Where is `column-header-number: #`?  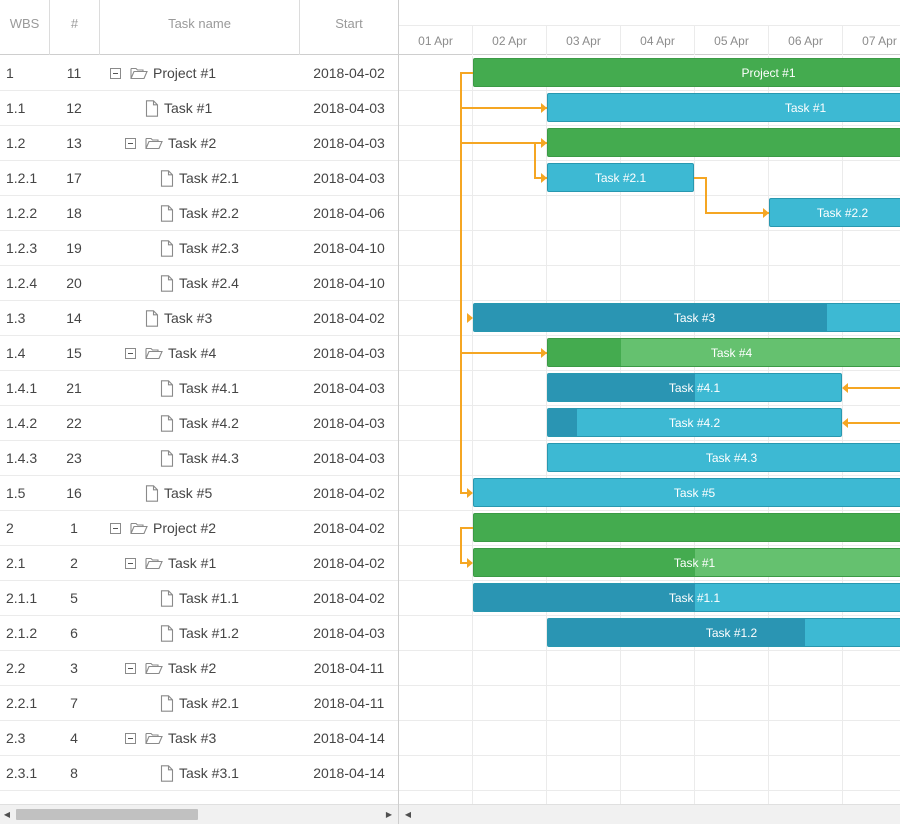
column-header-number: # is located at coordinates (75, 27).